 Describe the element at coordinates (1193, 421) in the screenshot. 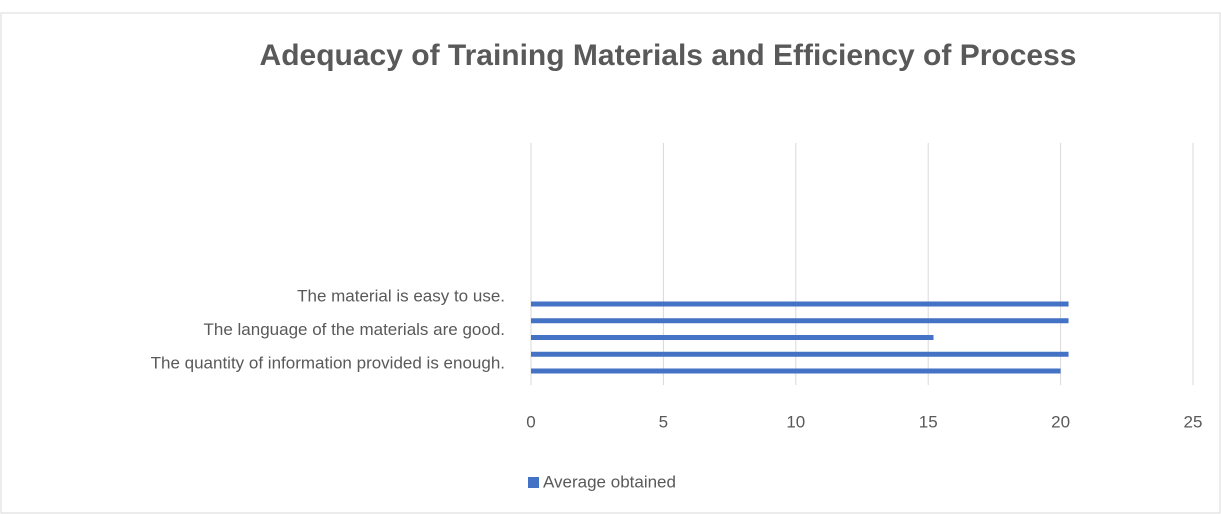

I see `x-tick-label: 25` at that location.